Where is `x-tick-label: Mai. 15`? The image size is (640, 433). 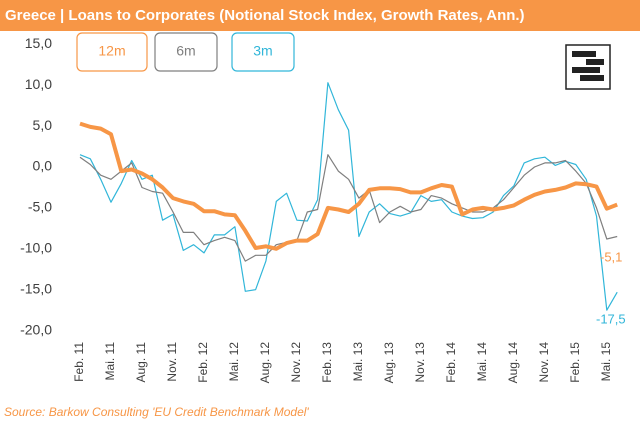
x-tick-label: Mai. 15 is located at coordinates (606, 362).